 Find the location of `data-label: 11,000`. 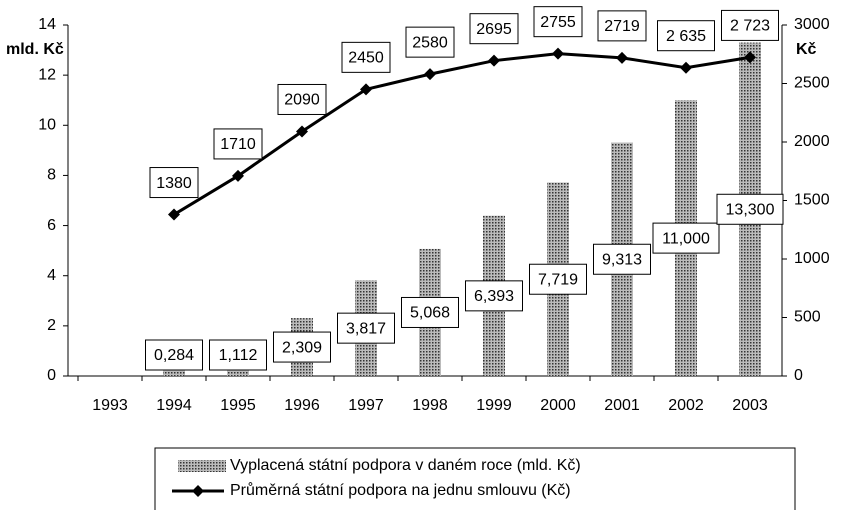

data-label: 11,000 is located at coordinates (686, 238).